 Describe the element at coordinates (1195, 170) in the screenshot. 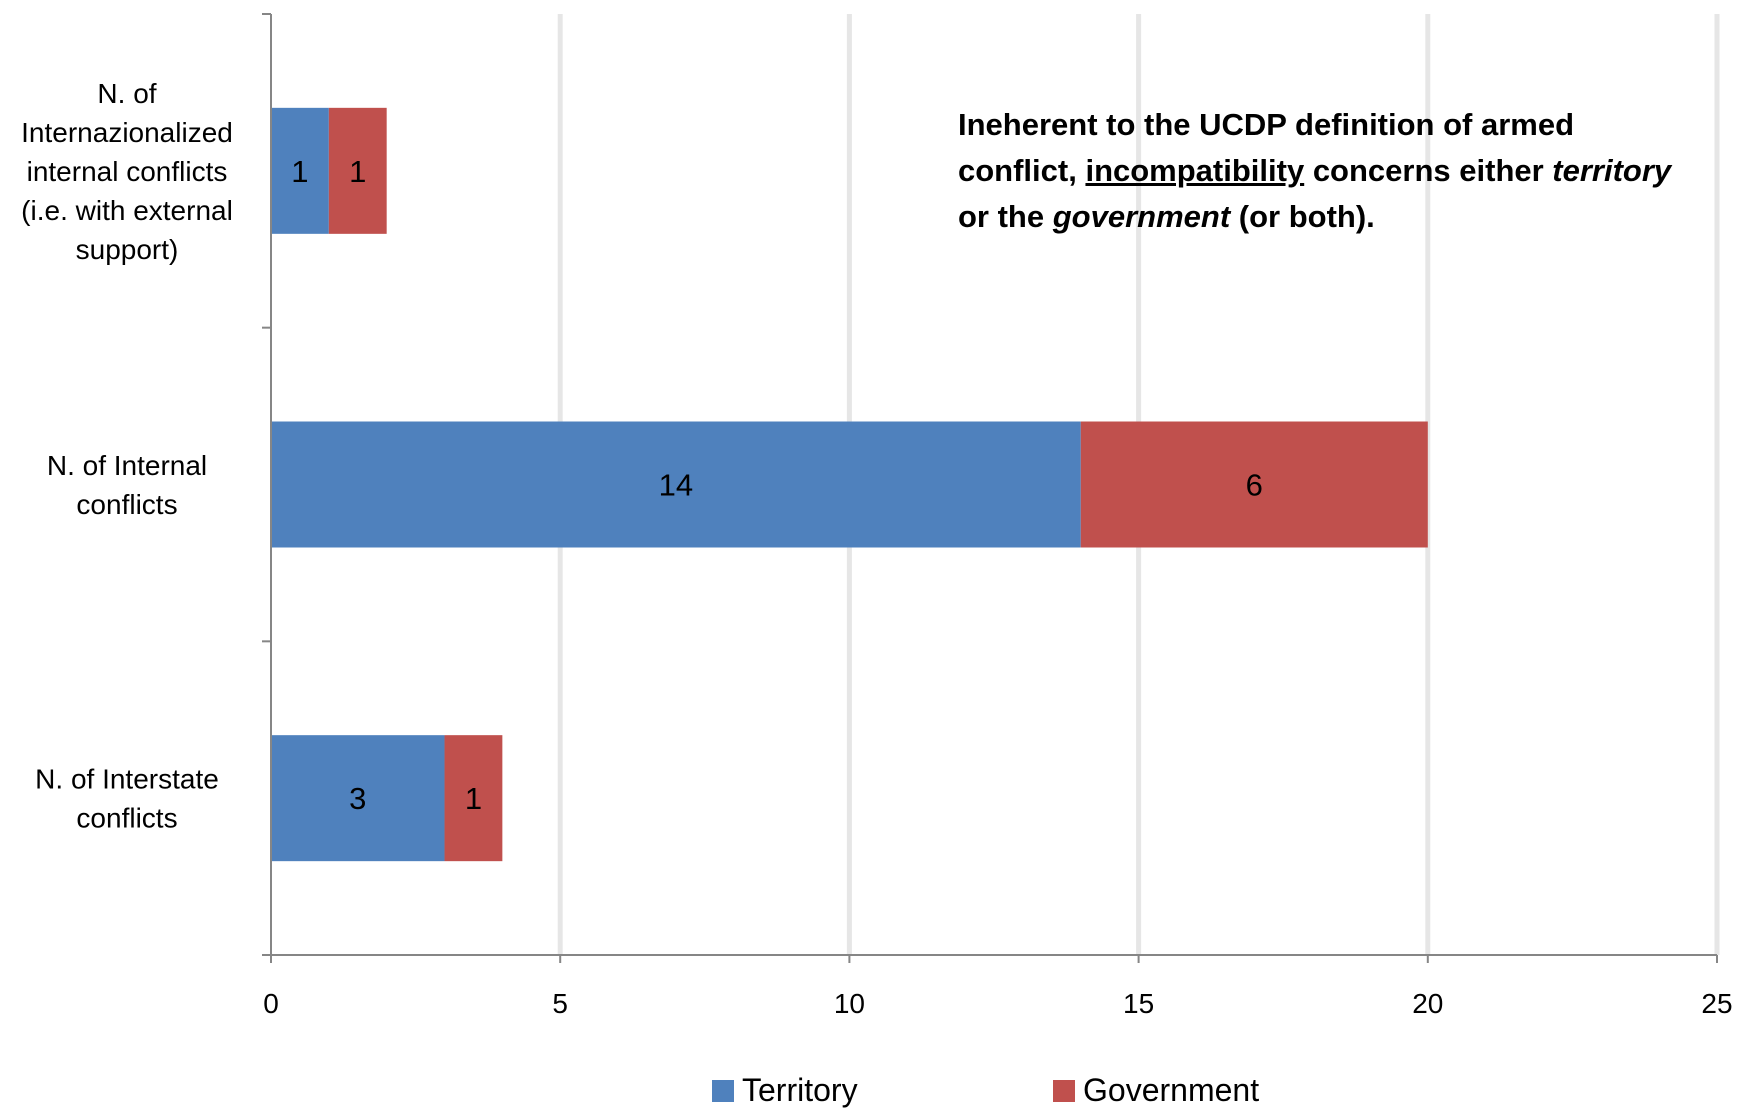

I see `annotation-underlined: incompatibility` at that location.